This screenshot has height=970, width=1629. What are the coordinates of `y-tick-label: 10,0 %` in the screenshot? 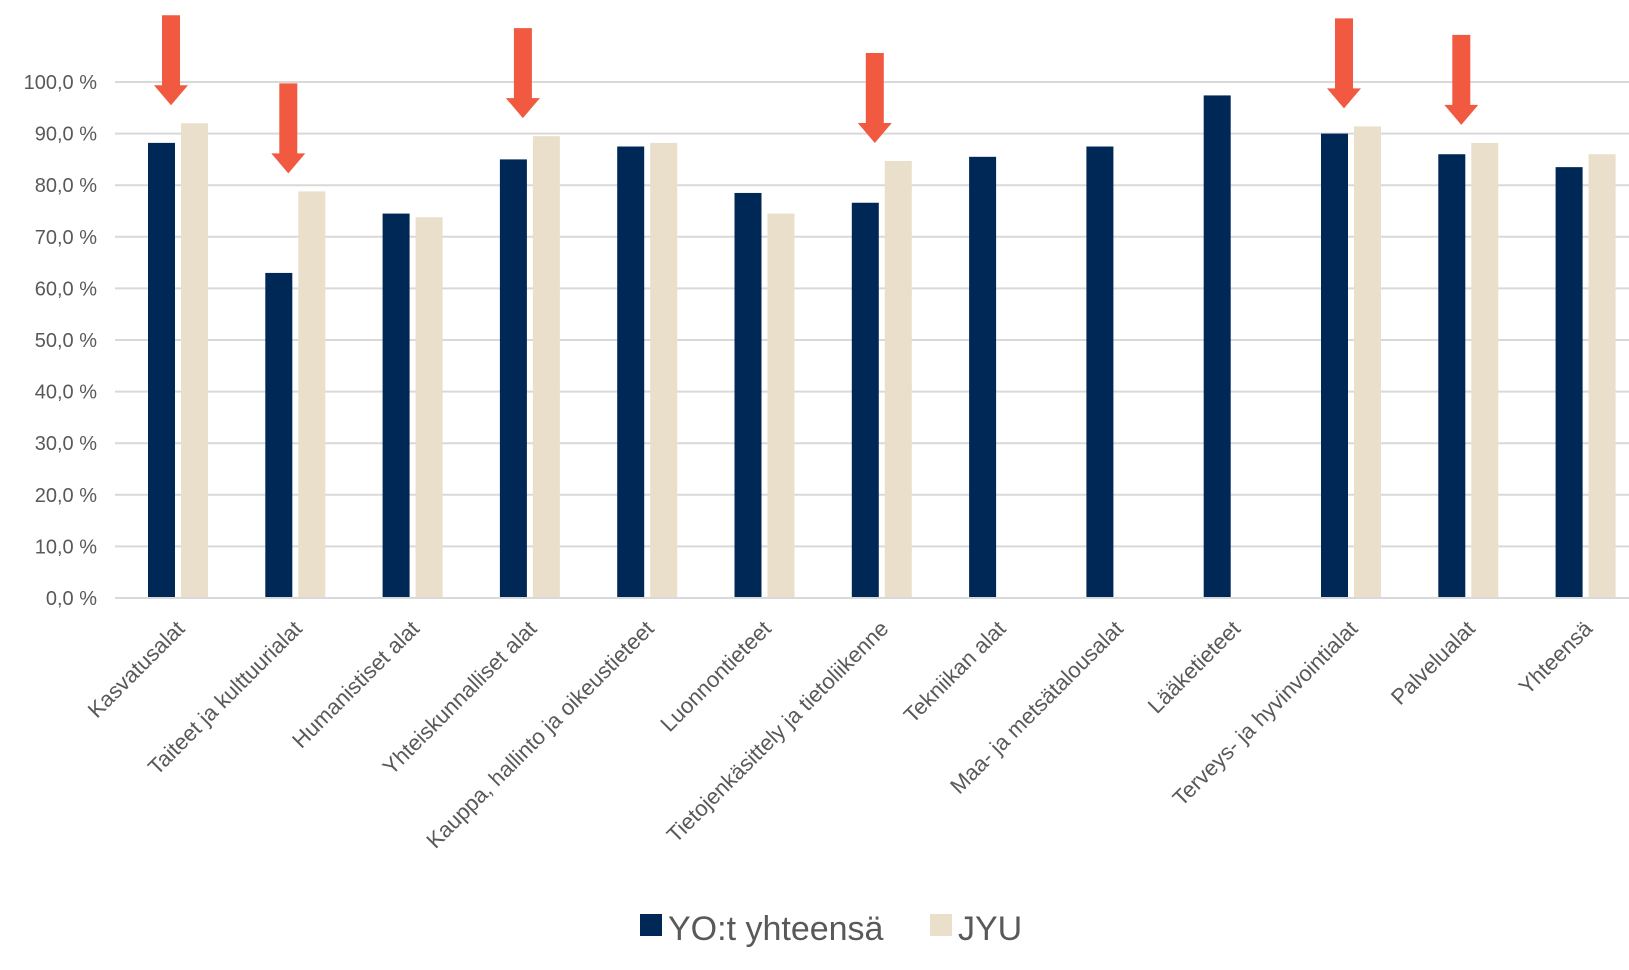 It's located at (66, 547).